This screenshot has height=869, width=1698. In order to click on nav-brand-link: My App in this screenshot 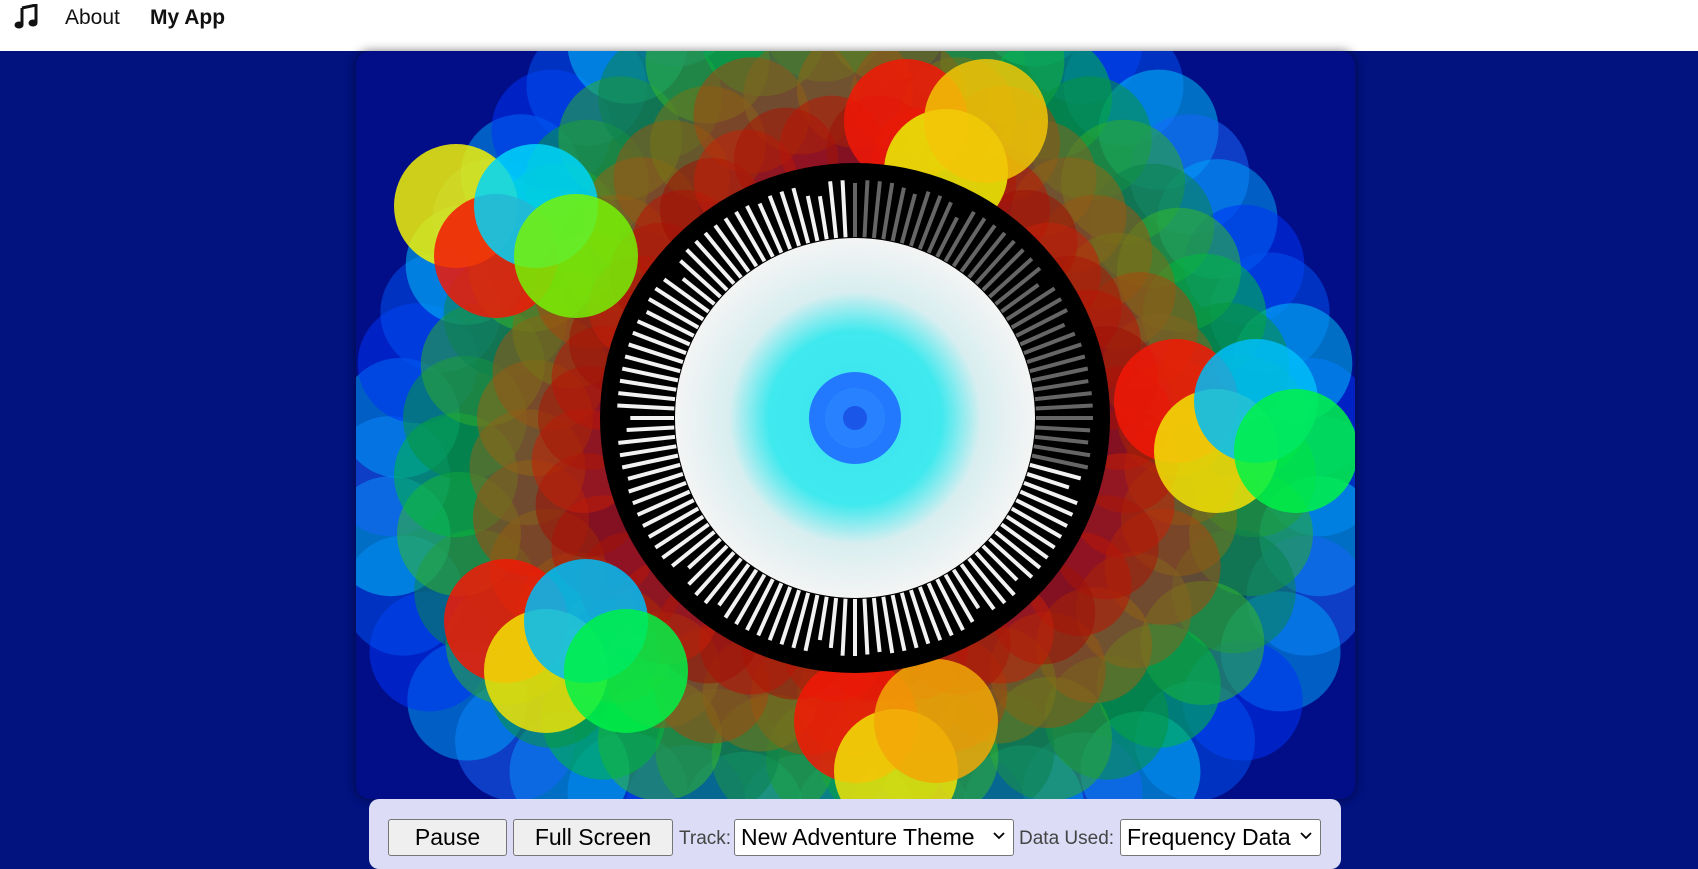, I will do `click(188, 17)`.